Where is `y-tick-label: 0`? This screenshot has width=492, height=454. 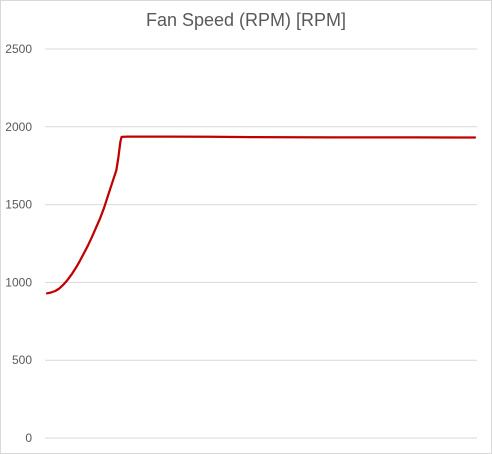
y-tick-label: 0 is located at coordinates (28, 438).